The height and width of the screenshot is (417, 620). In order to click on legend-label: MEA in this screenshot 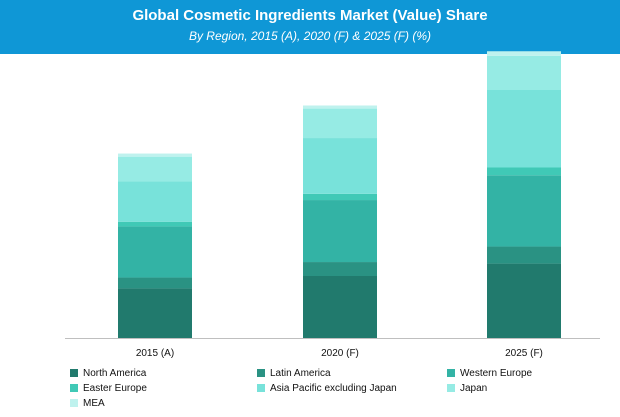, I will do `click(94, 403)`.